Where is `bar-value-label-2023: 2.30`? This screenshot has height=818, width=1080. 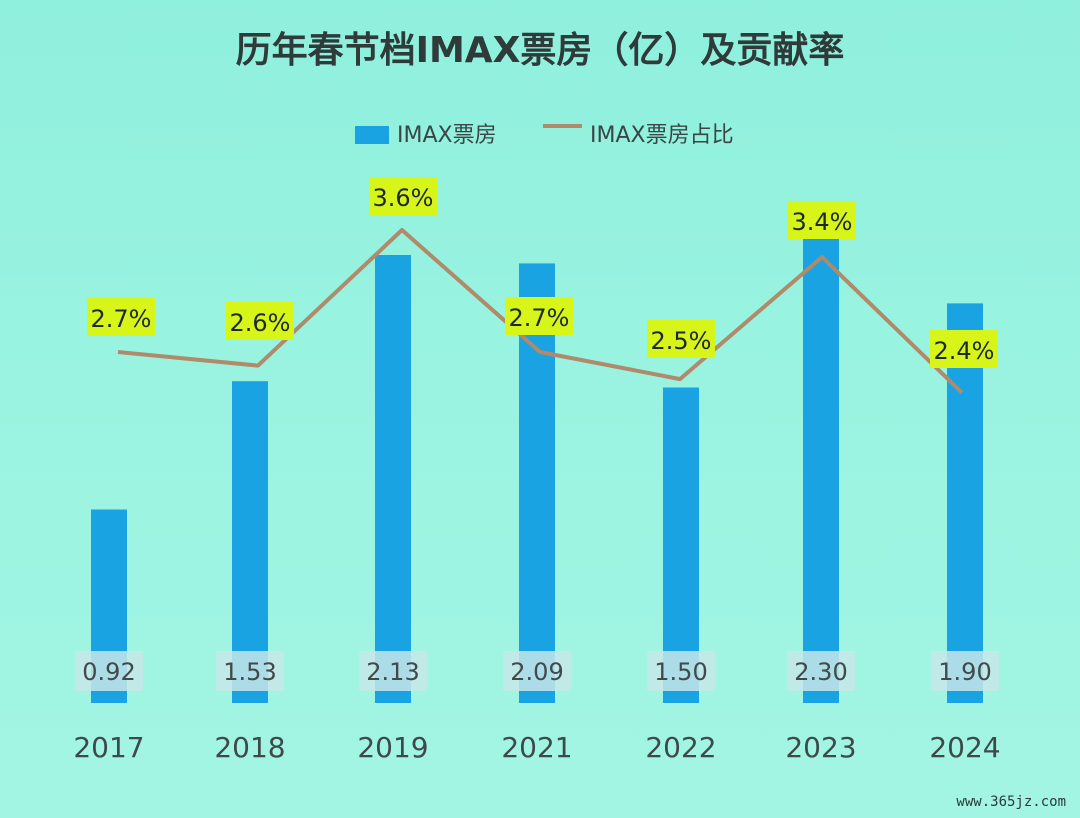 bar-value-label-2023: 2.30 is located at coordinates (820, 672).